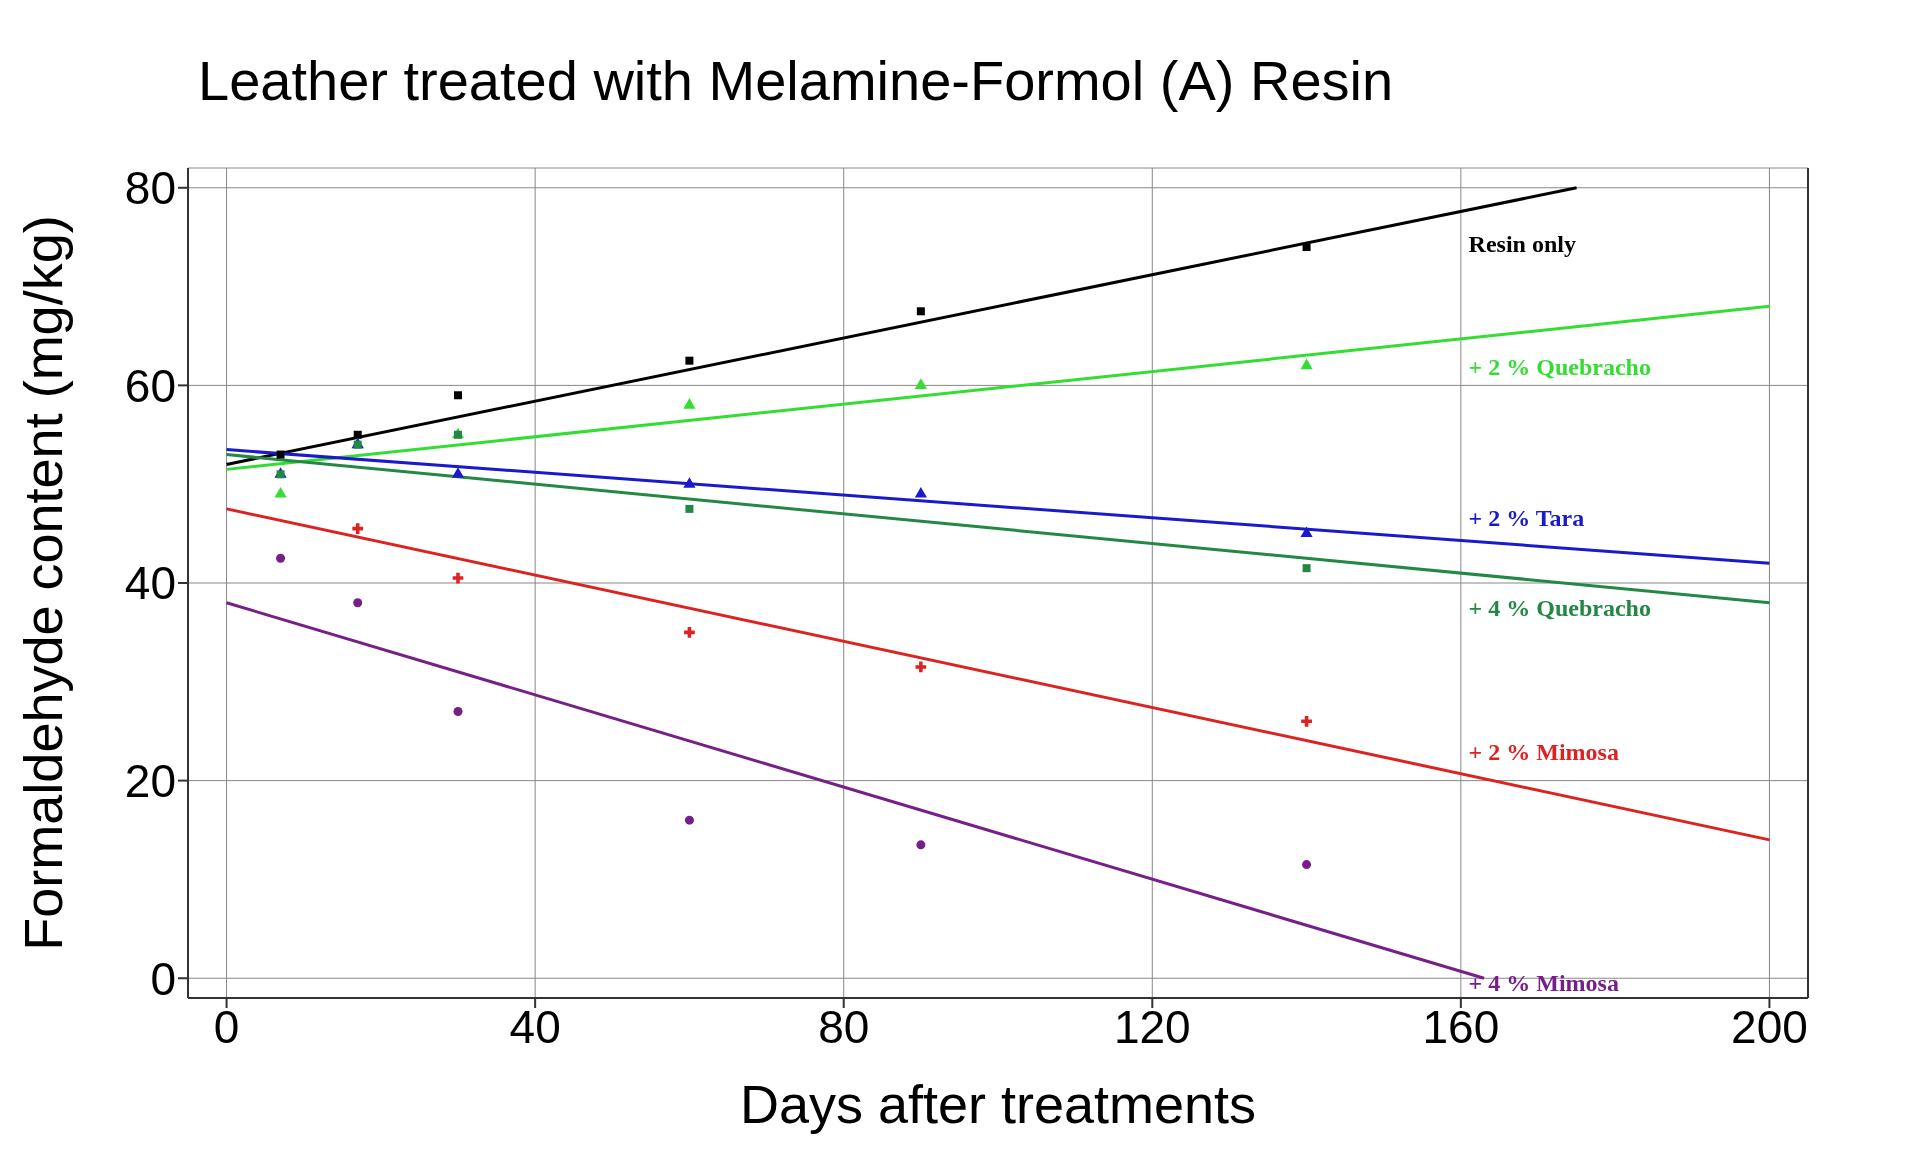 This screenshot has width=1923, height=1167. I want to click on series-label: Resin only, so click(1522, 244).